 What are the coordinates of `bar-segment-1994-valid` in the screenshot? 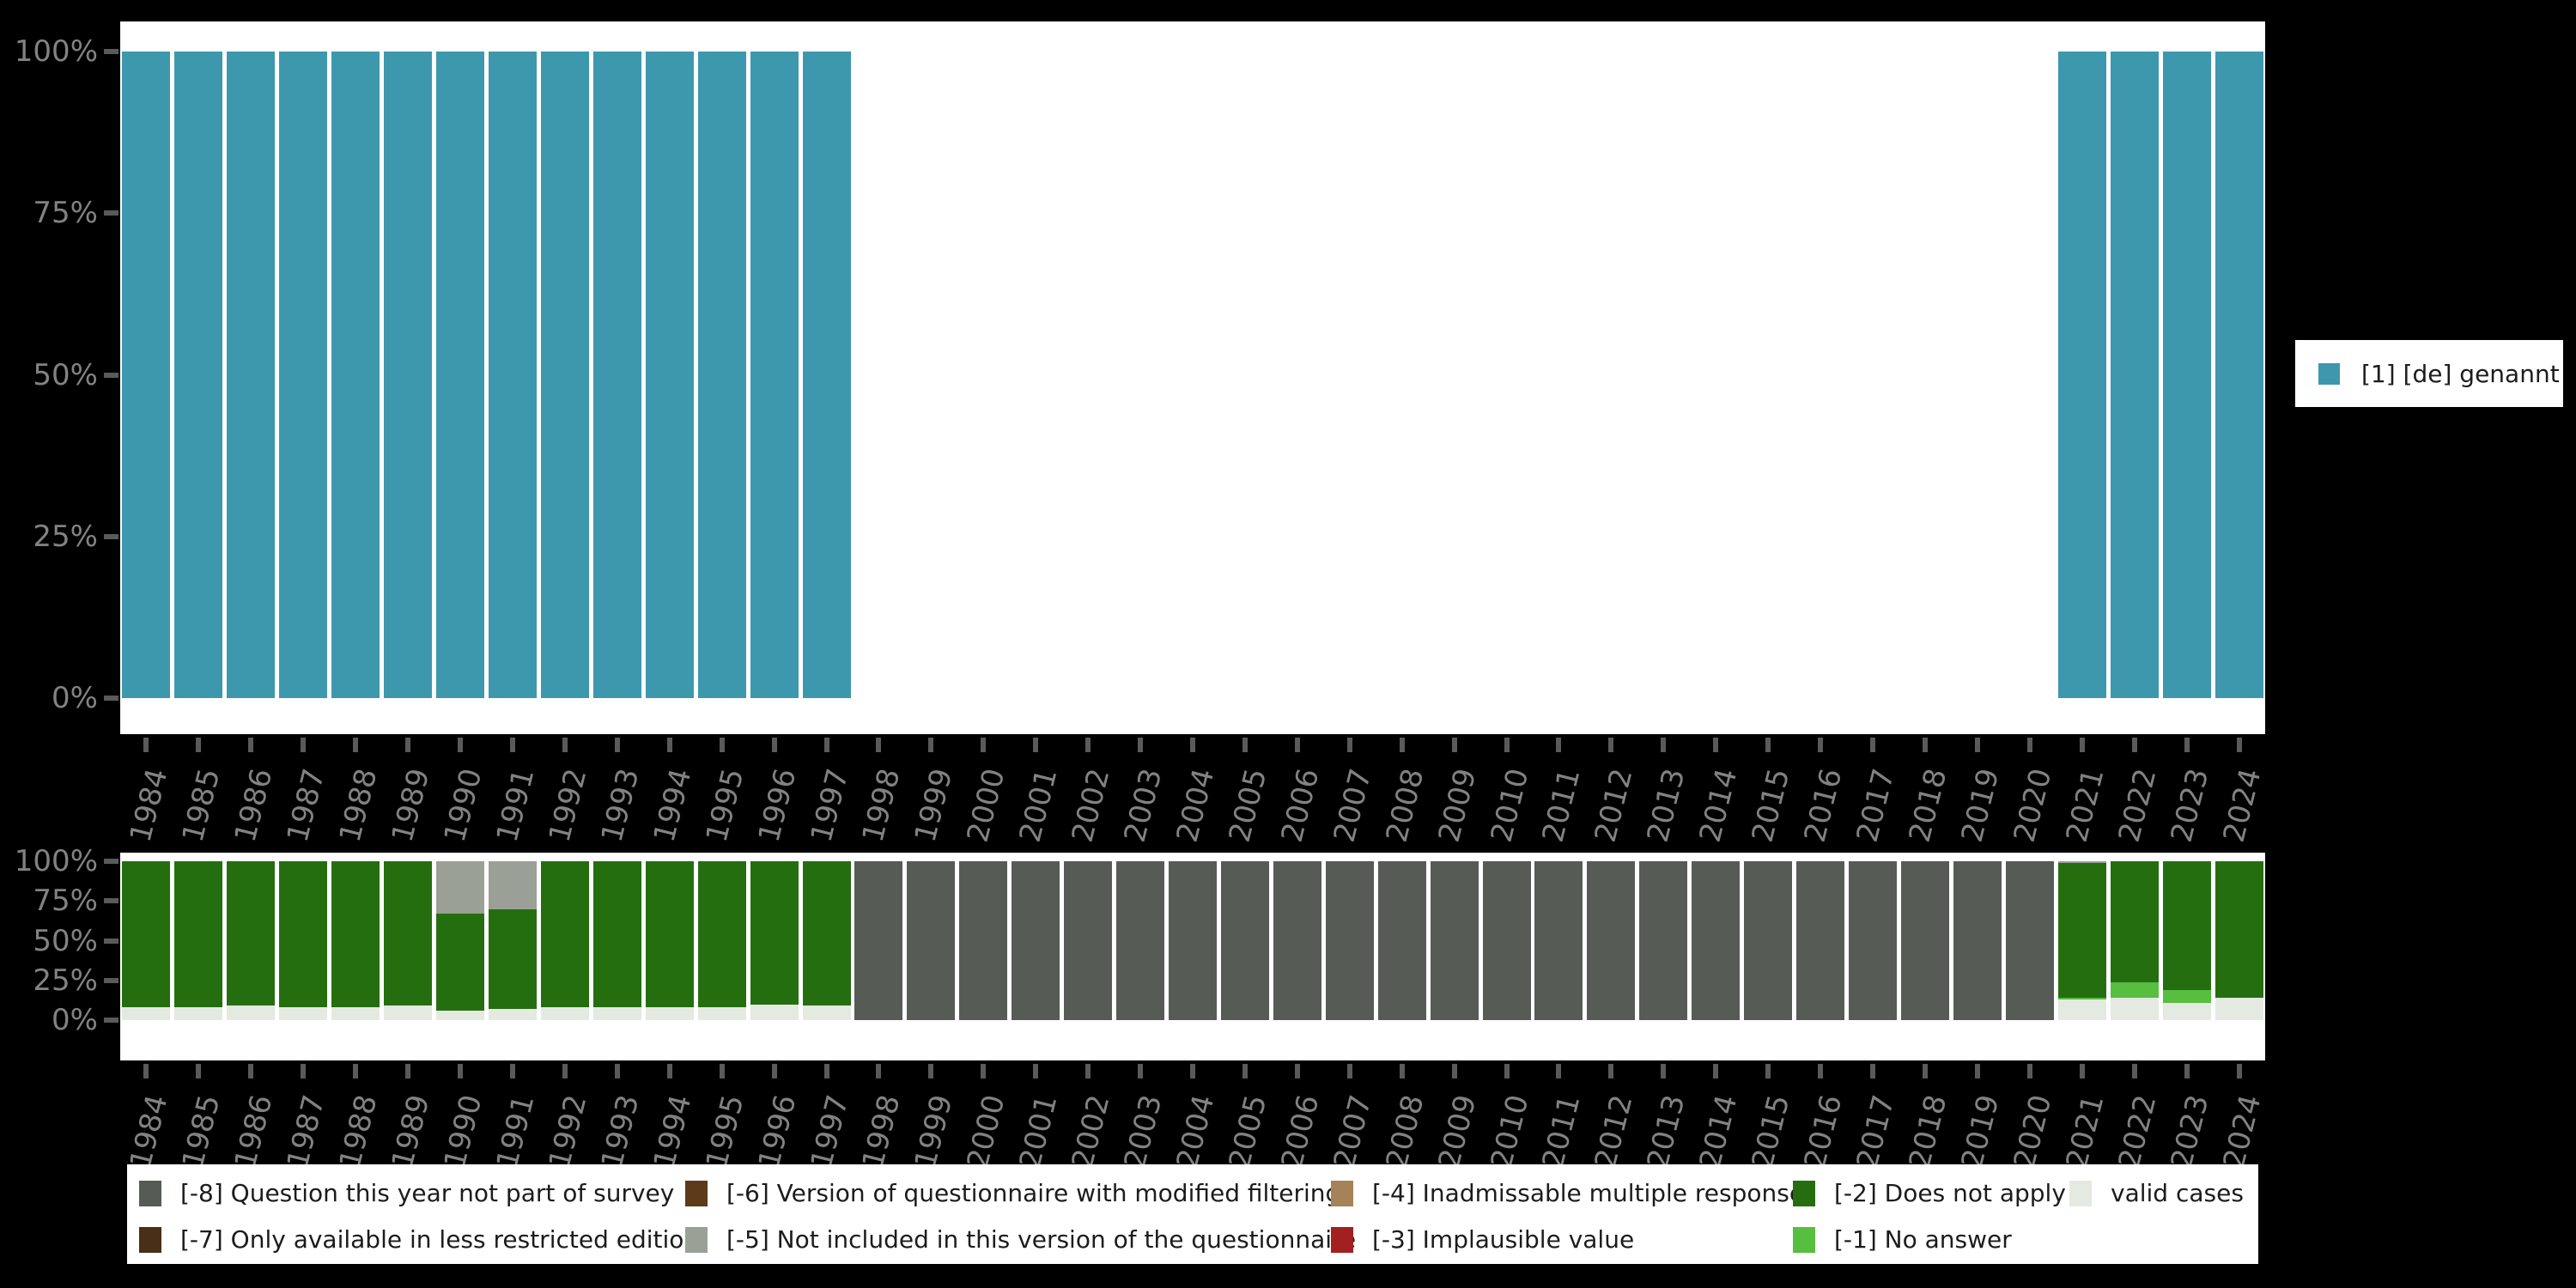 It's located at (670, 1013).